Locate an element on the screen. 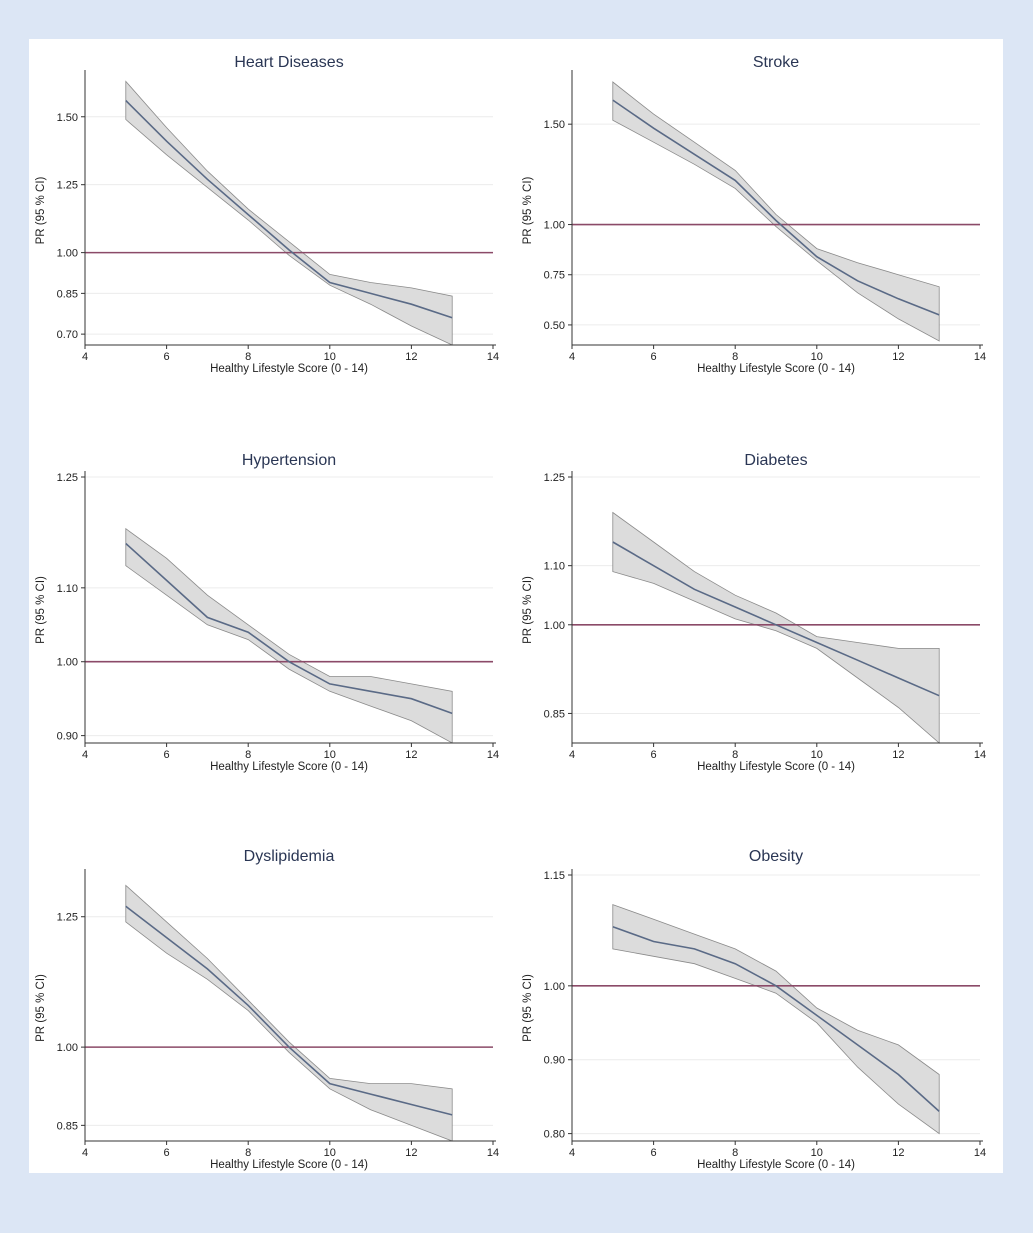 This screenshot has width=1033, height=1233. chart1-title: Stroke is located at coordinates (776, 62).